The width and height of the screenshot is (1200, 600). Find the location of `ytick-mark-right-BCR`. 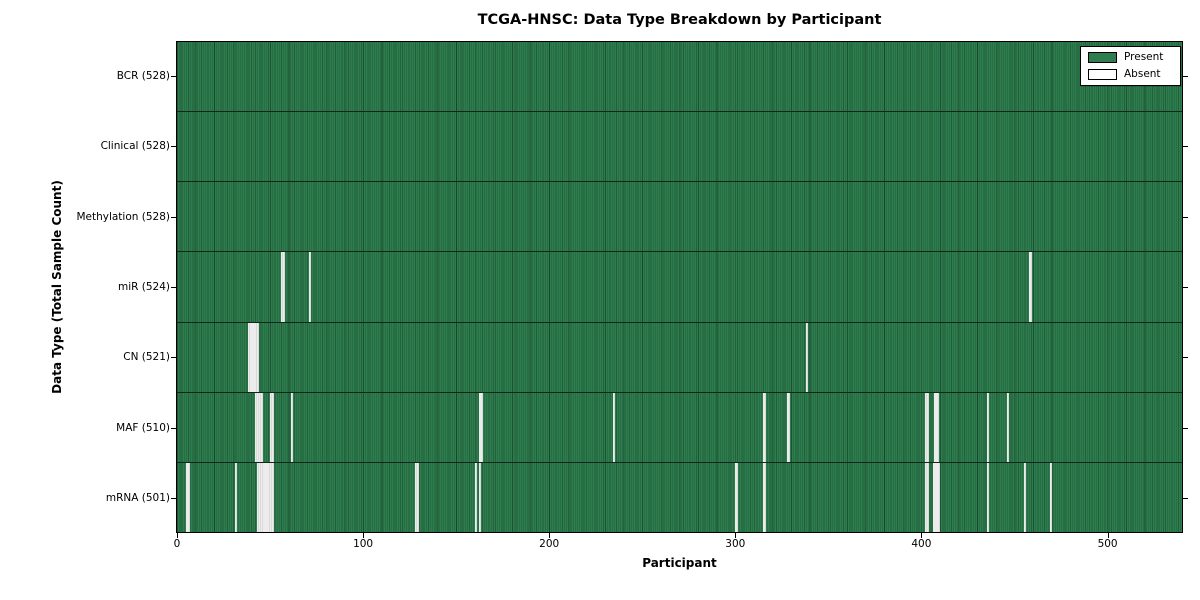

ytick-mark-right-BCR is located at coordinates (1185, 77).